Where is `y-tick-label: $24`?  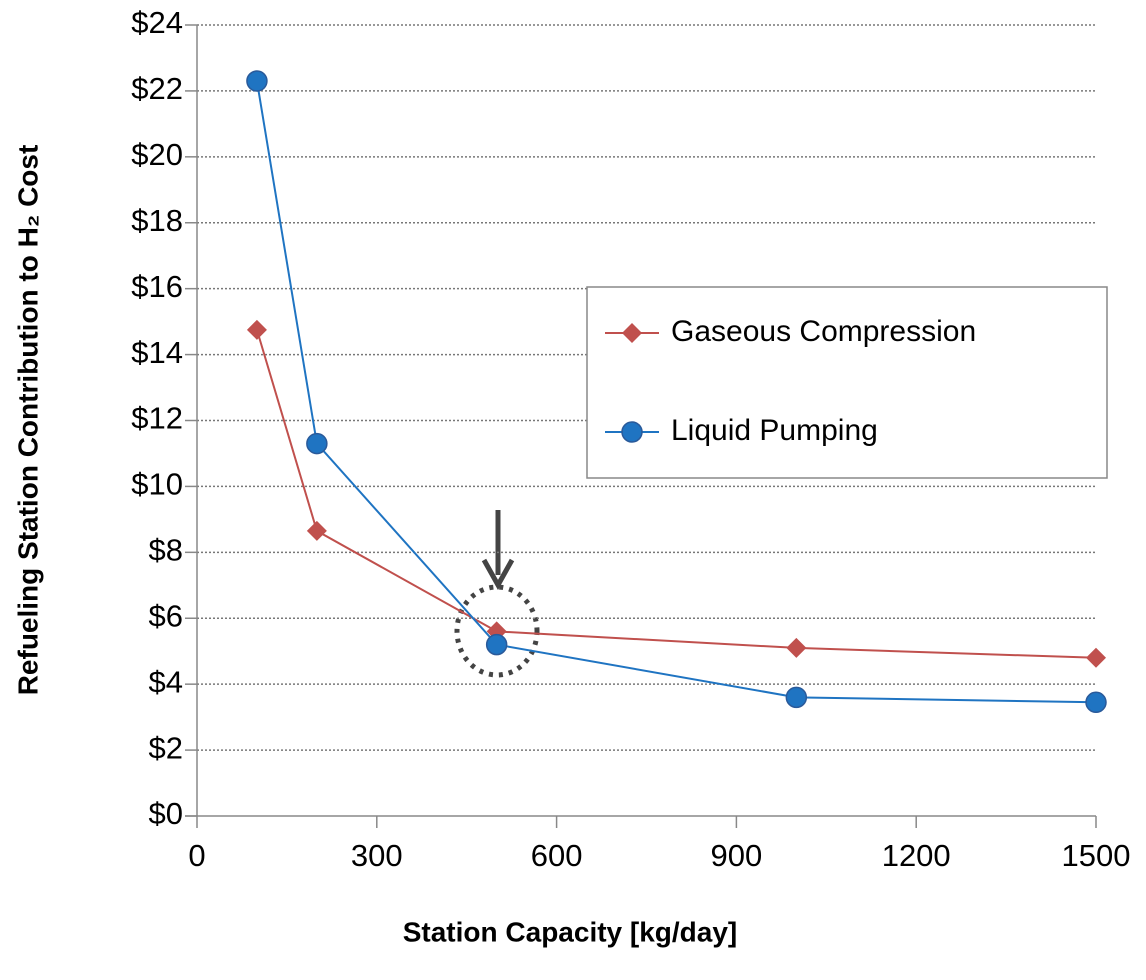
y-tick-label: $24 is located at coordinates (157, 22).